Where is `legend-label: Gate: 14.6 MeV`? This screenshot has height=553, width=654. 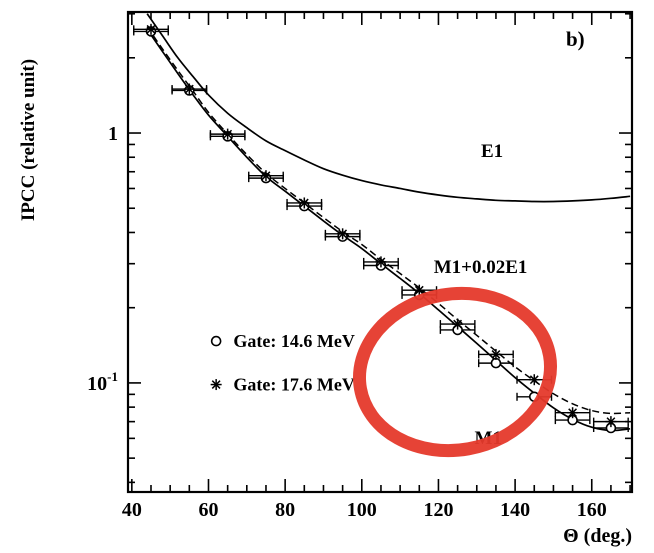
legend-label: Gate: 14.6 MeV is located at coordinates (293, 341).